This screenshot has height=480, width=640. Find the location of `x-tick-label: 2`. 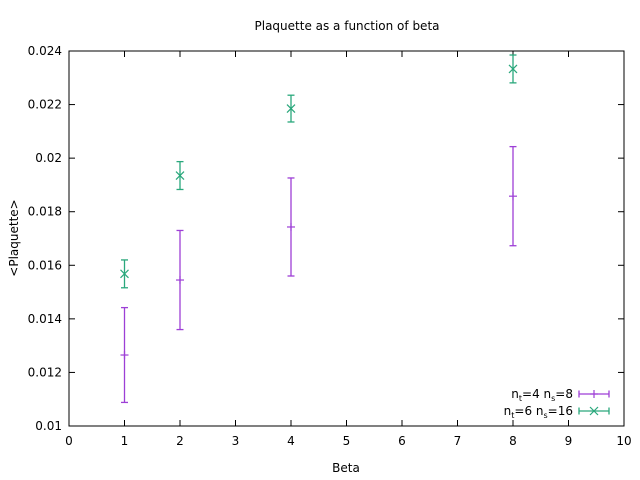

x-tick-label: 2 is located at coordinates (180, 441).